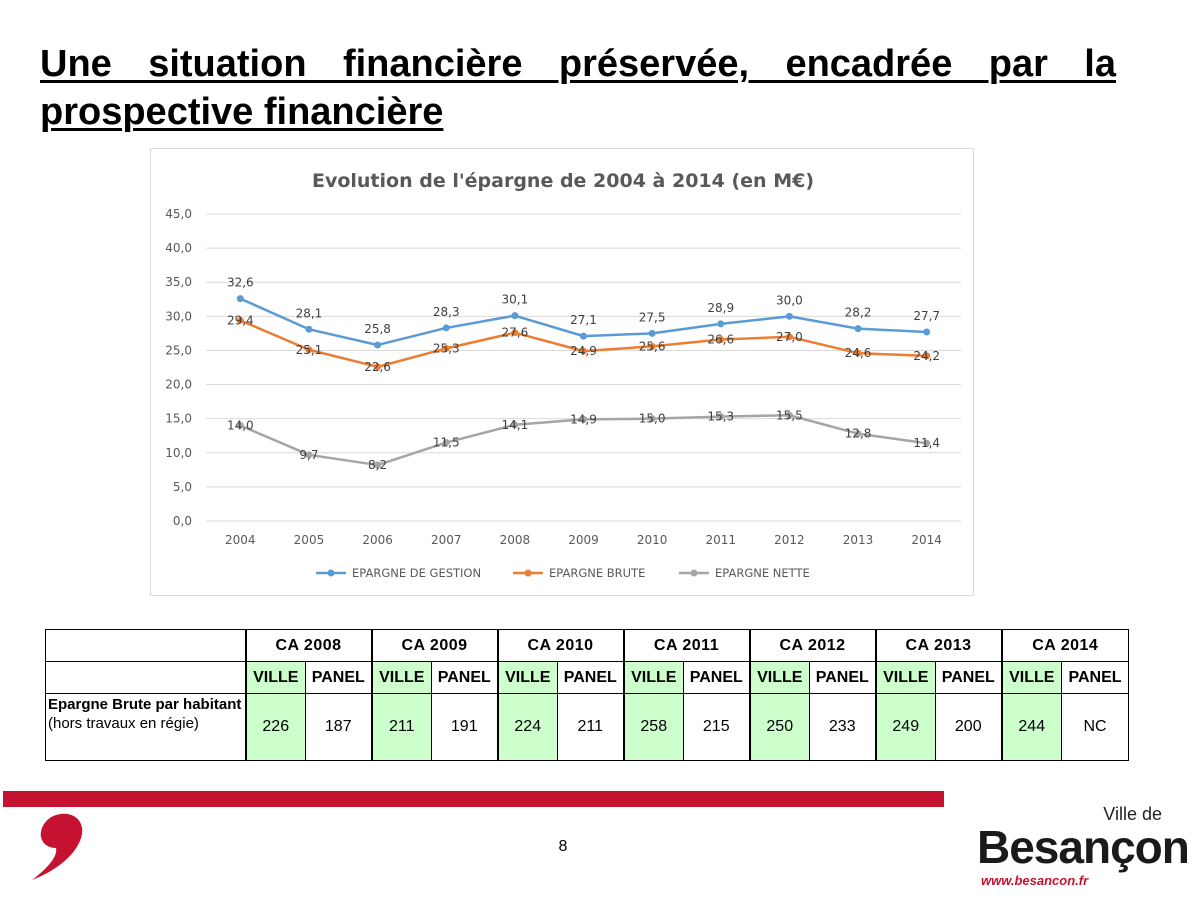  Describe the element at coordinates (779, 727) in the screenshot. I see `table-ville-value: 250` at that location.